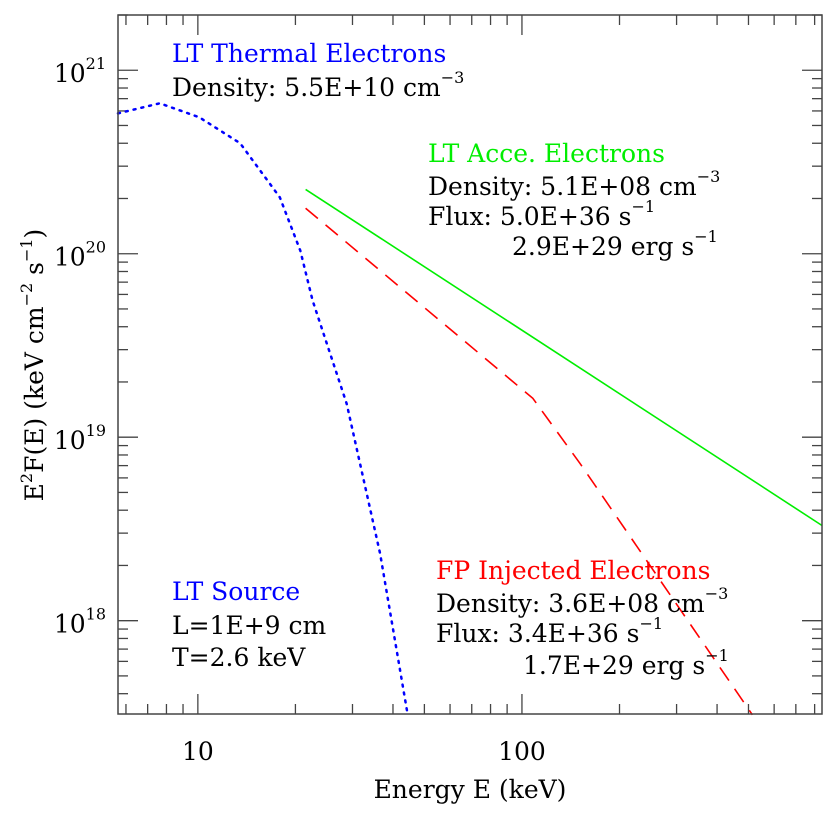  I want to click on y-tick-label: 1019, so click(80, 438).